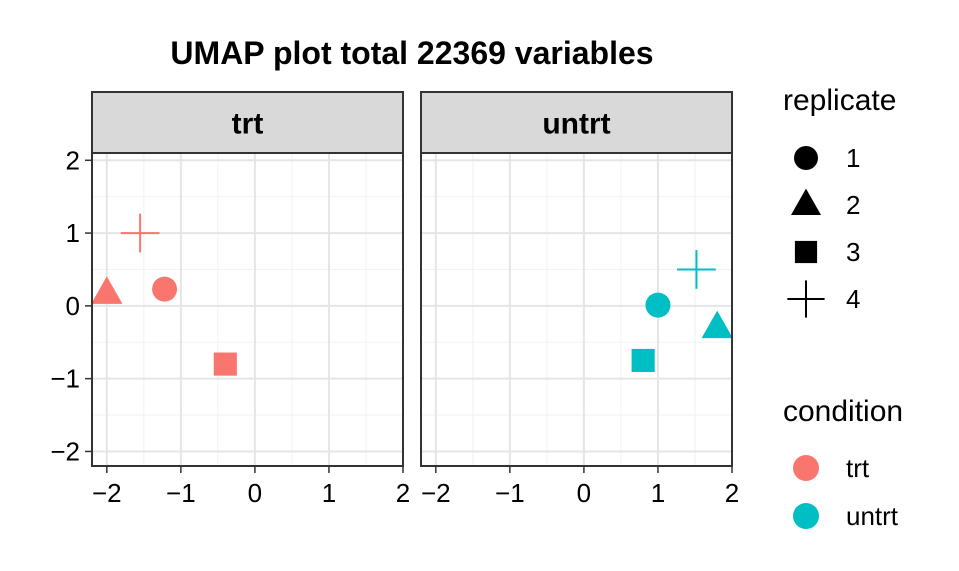 The width and height of the screenshot is (959, 571). I want to click on legend-replicate-label: 1, so click(853, 158).